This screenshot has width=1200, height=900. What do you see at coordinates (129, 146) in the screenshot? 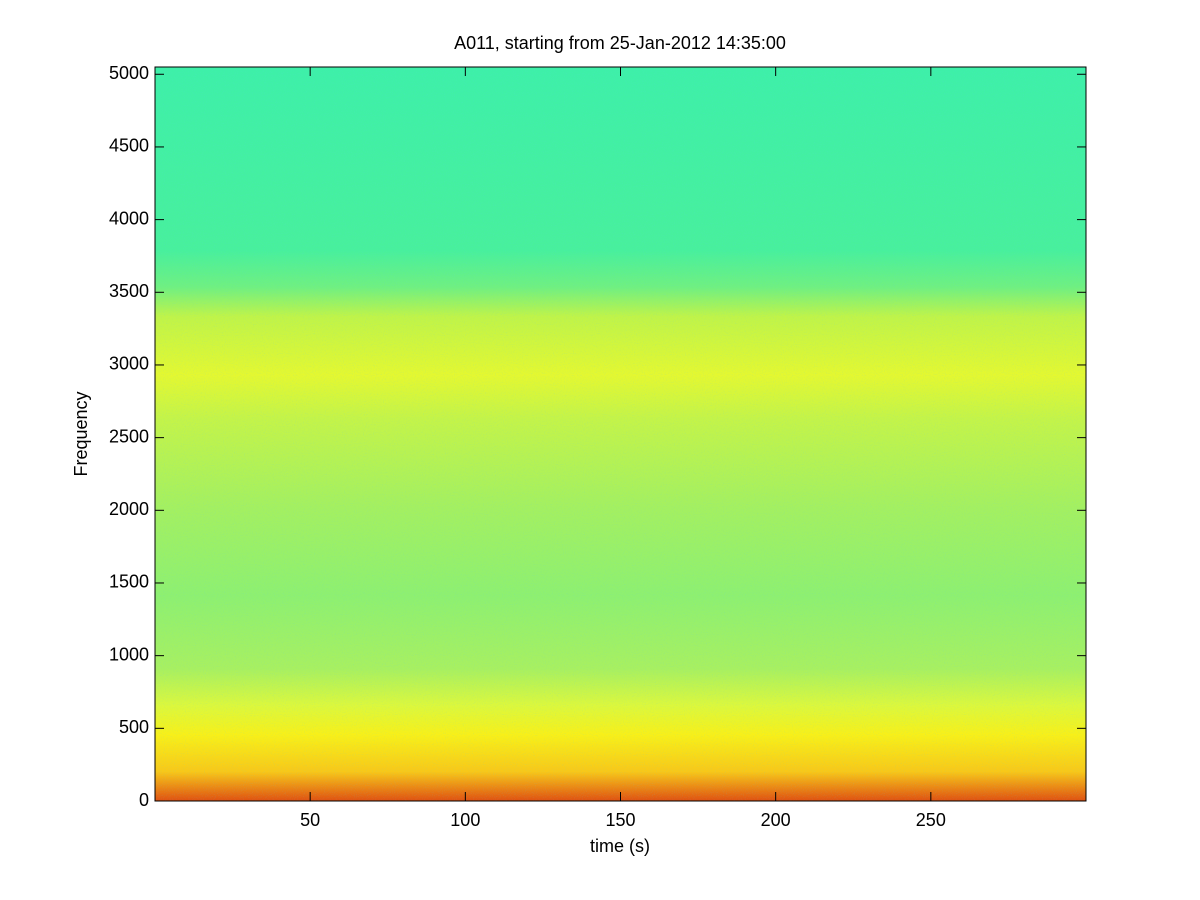
I see `y-tick-label: 4500` at bounding box center [129, 146].